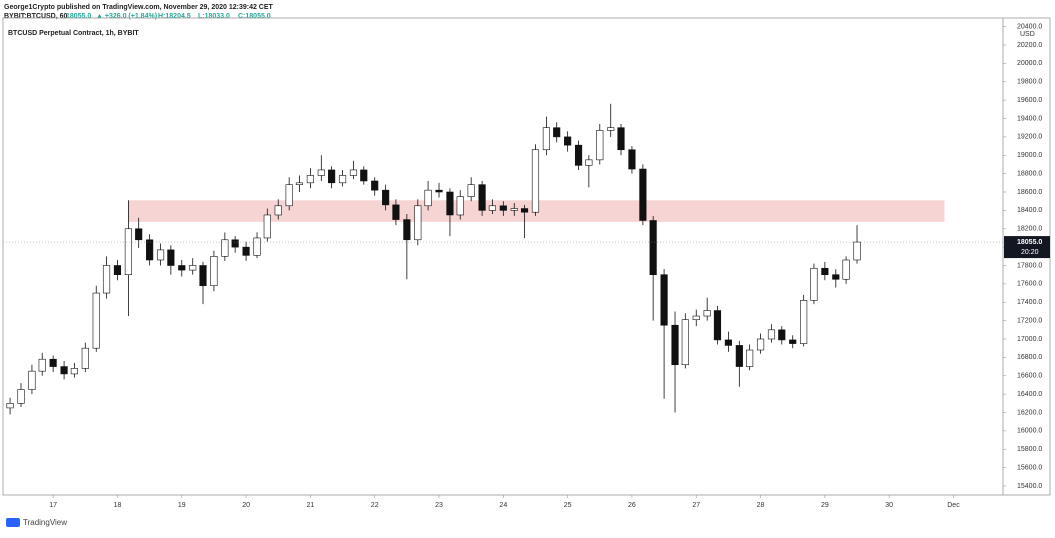 The width and height of the screenshot is (1055, 538). What do you see at coordinates (254, 16) in the screenshot?
I see `header-close: C:18055.0` at bounding box center [254, 16].